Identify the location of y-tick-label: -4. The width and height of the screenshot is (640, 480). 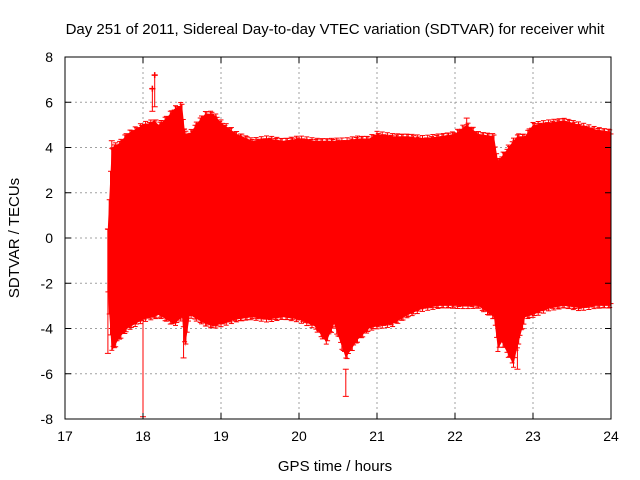
(47, 329).